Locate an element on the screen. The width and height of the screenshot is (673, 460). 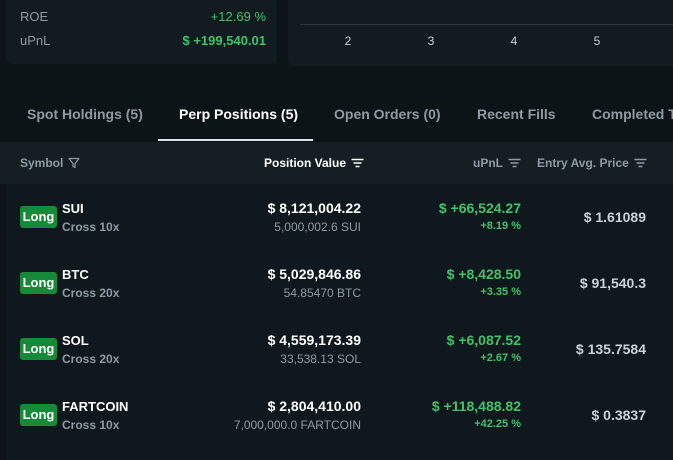
entry-price: $ 0.3837 is located at coordinates (619, 415).